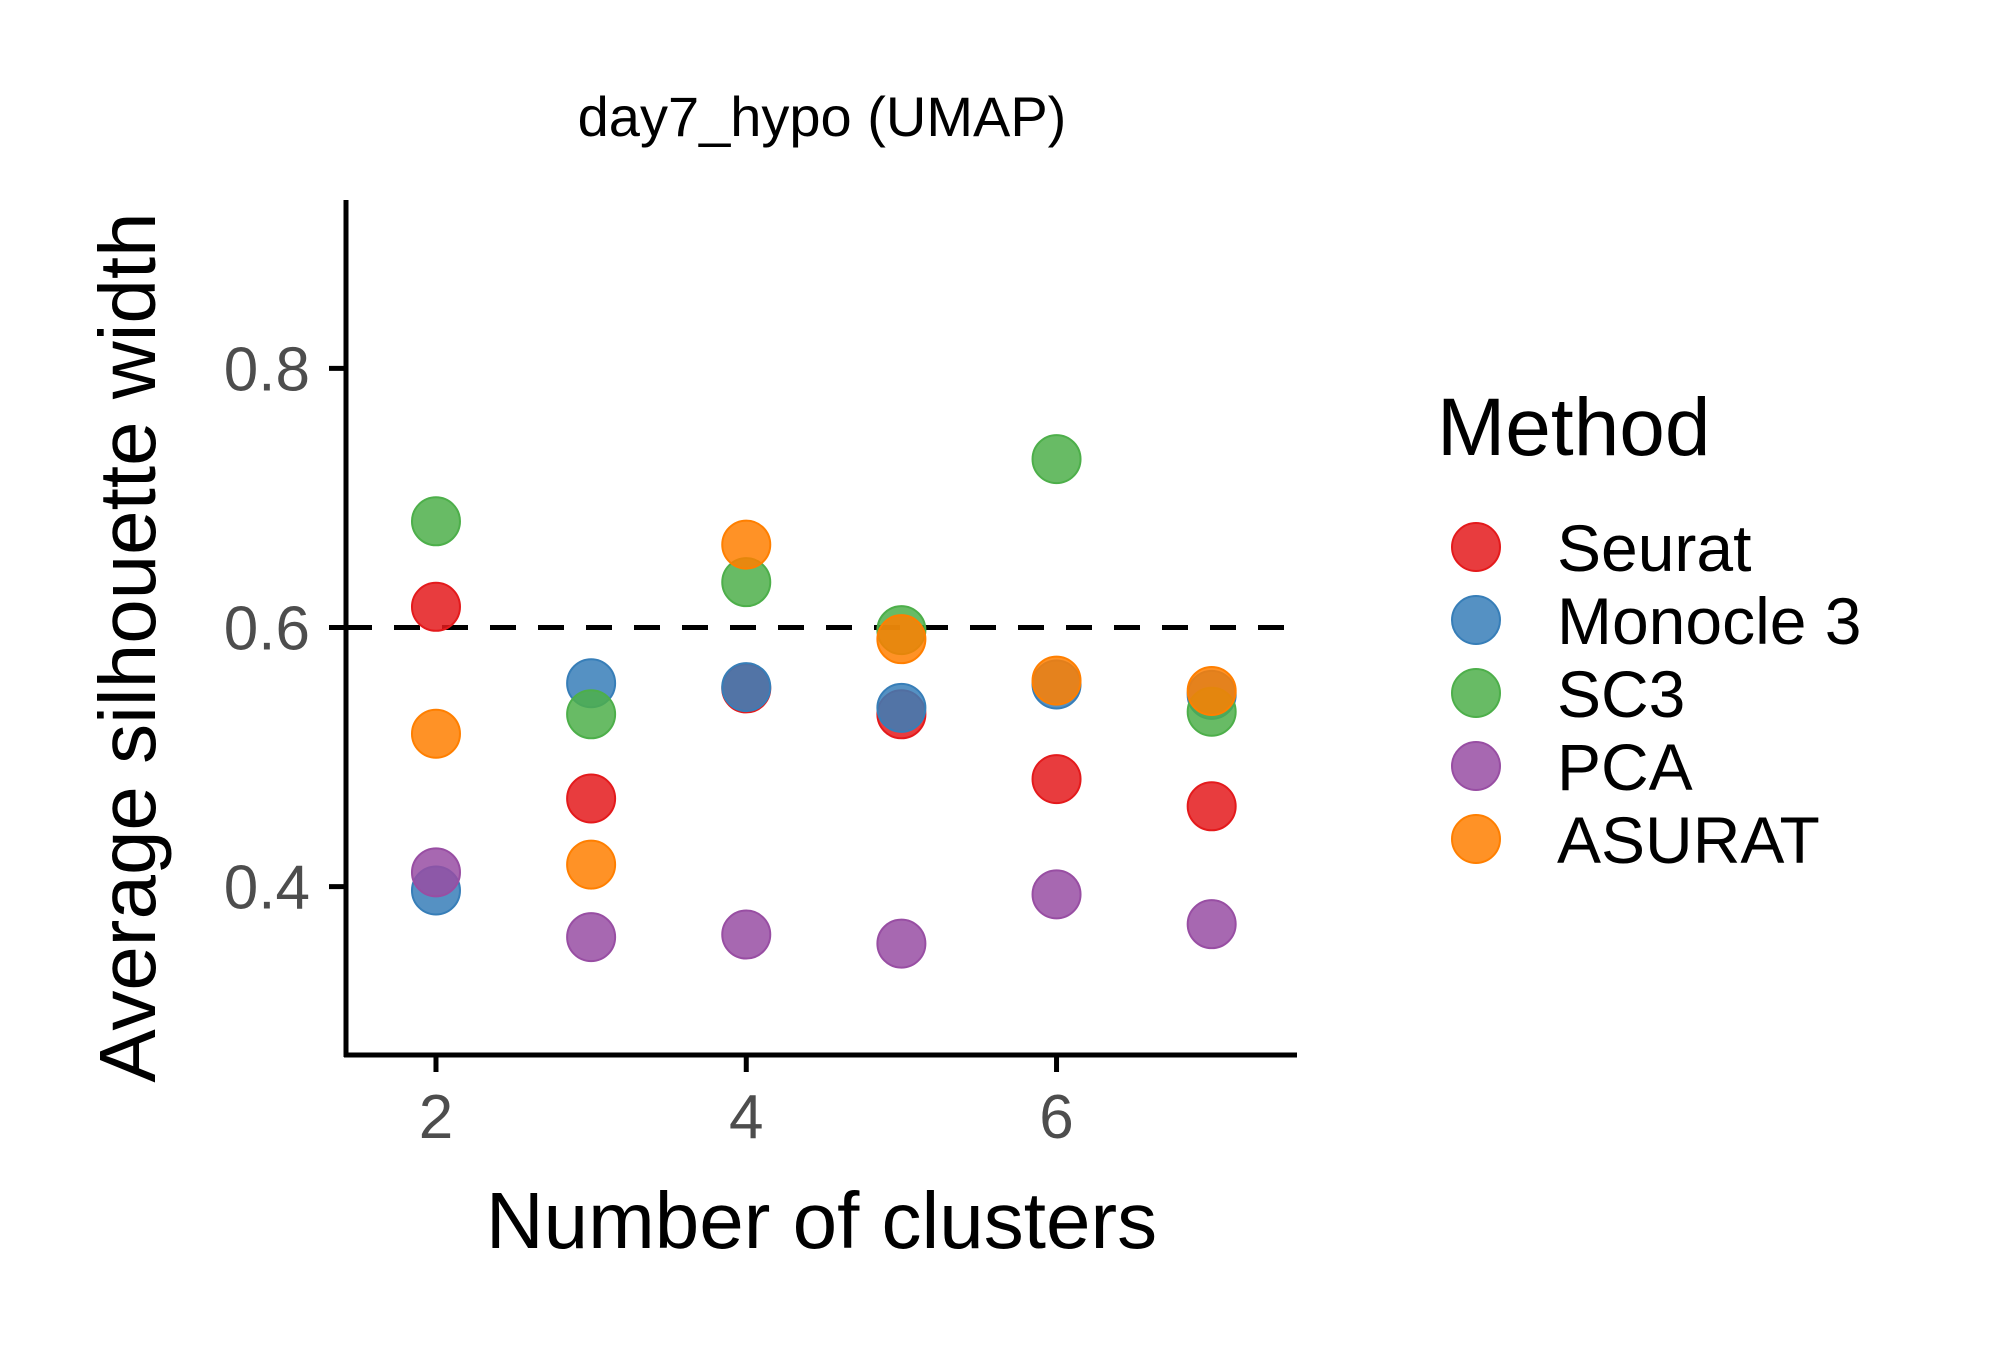 This screenshot has width=2010, height=1350. I want to click on series-asurat, so click(823, 704).